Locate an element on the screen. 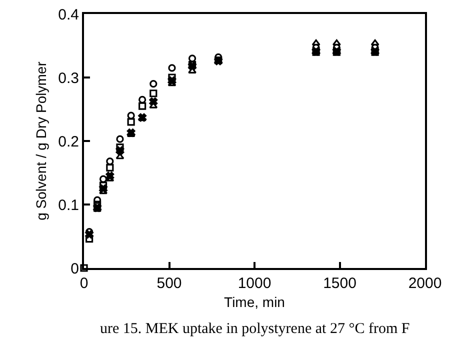 Image resolution: width=474 pixels, height=343 pixels. text: ure 15. MEK uptake in polystyrene at 27 °C from F is located at coordinates (255, 329).